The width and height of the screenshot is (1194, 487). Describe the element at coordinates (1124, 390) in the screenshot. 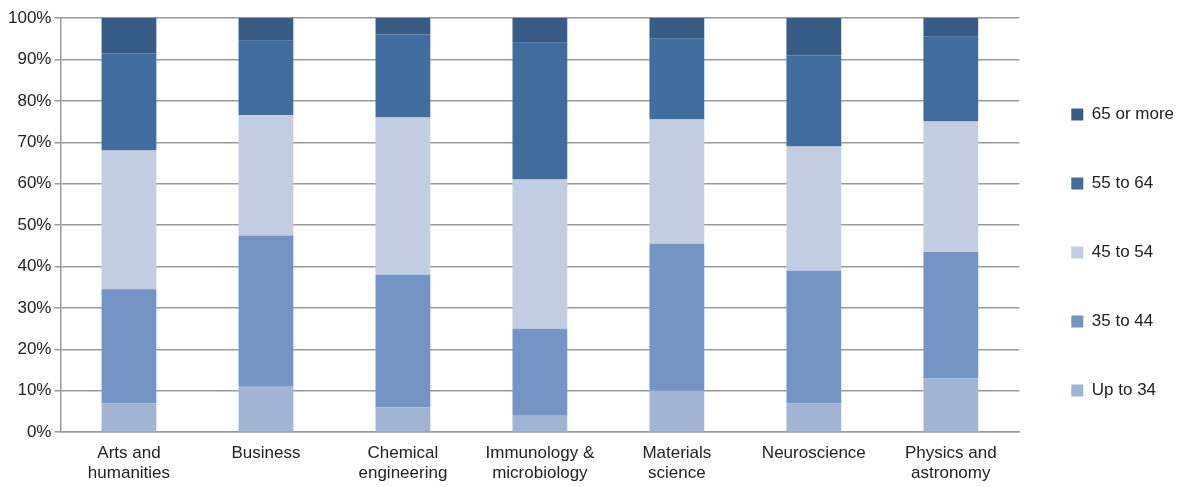

I see `legend-label: Up to 34` at that location.